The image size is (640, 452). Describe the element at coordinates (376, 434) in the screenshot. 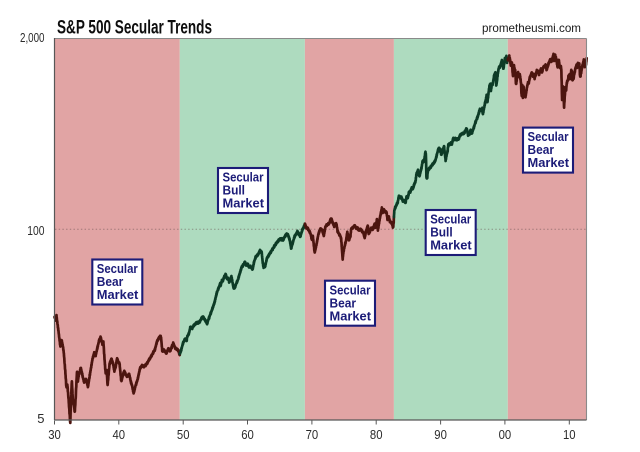

I see `svg-text: 80` at that location.